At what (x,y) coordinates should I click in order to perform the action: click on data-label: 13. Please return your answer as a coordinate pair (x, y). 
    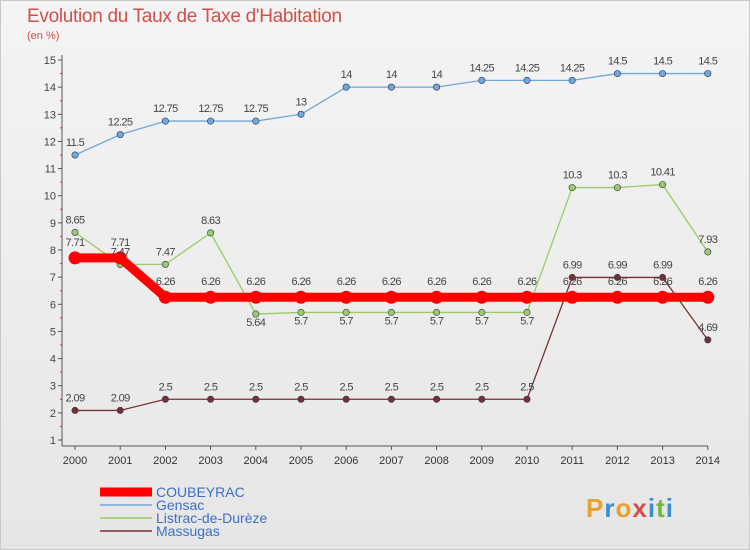
    Looking at the image, I should click on (301, 102).